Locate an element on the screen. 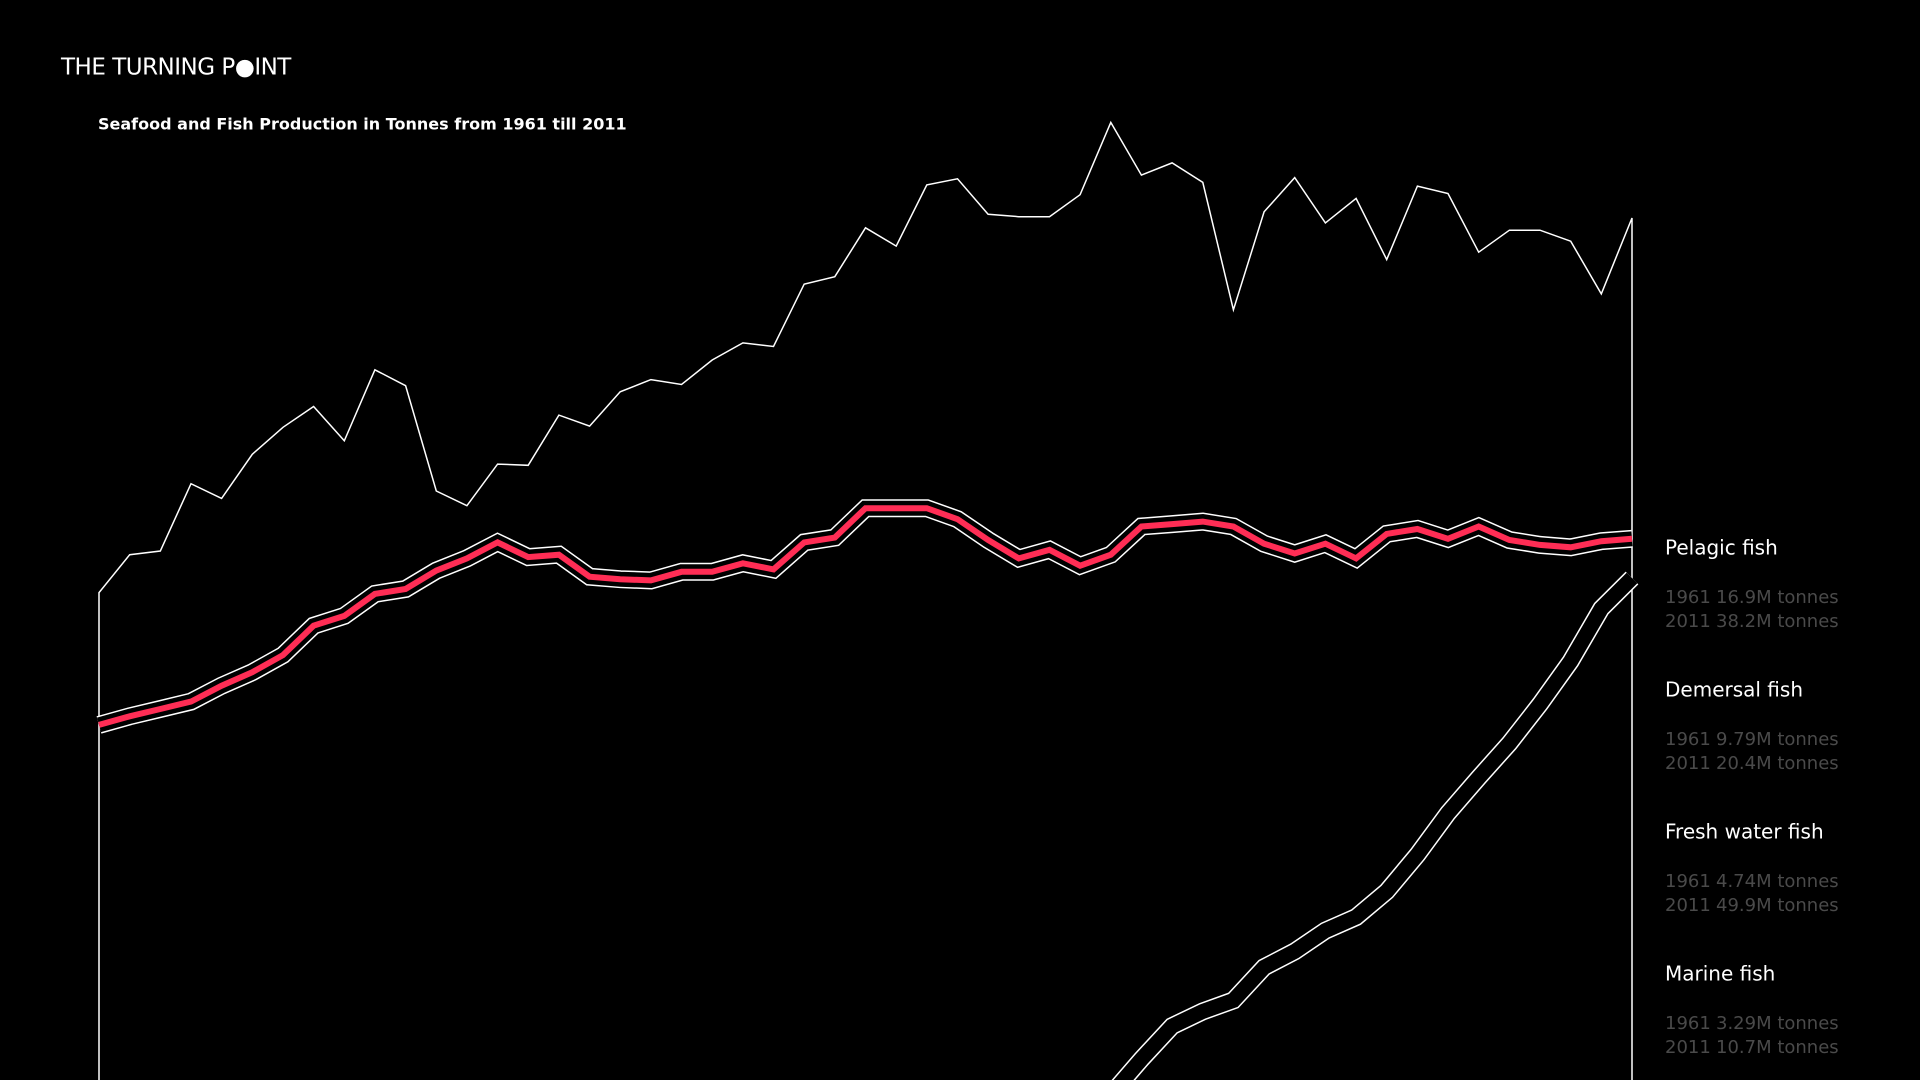  legend-value: 49.9M tonnes is located at coordinates (1777, 905).